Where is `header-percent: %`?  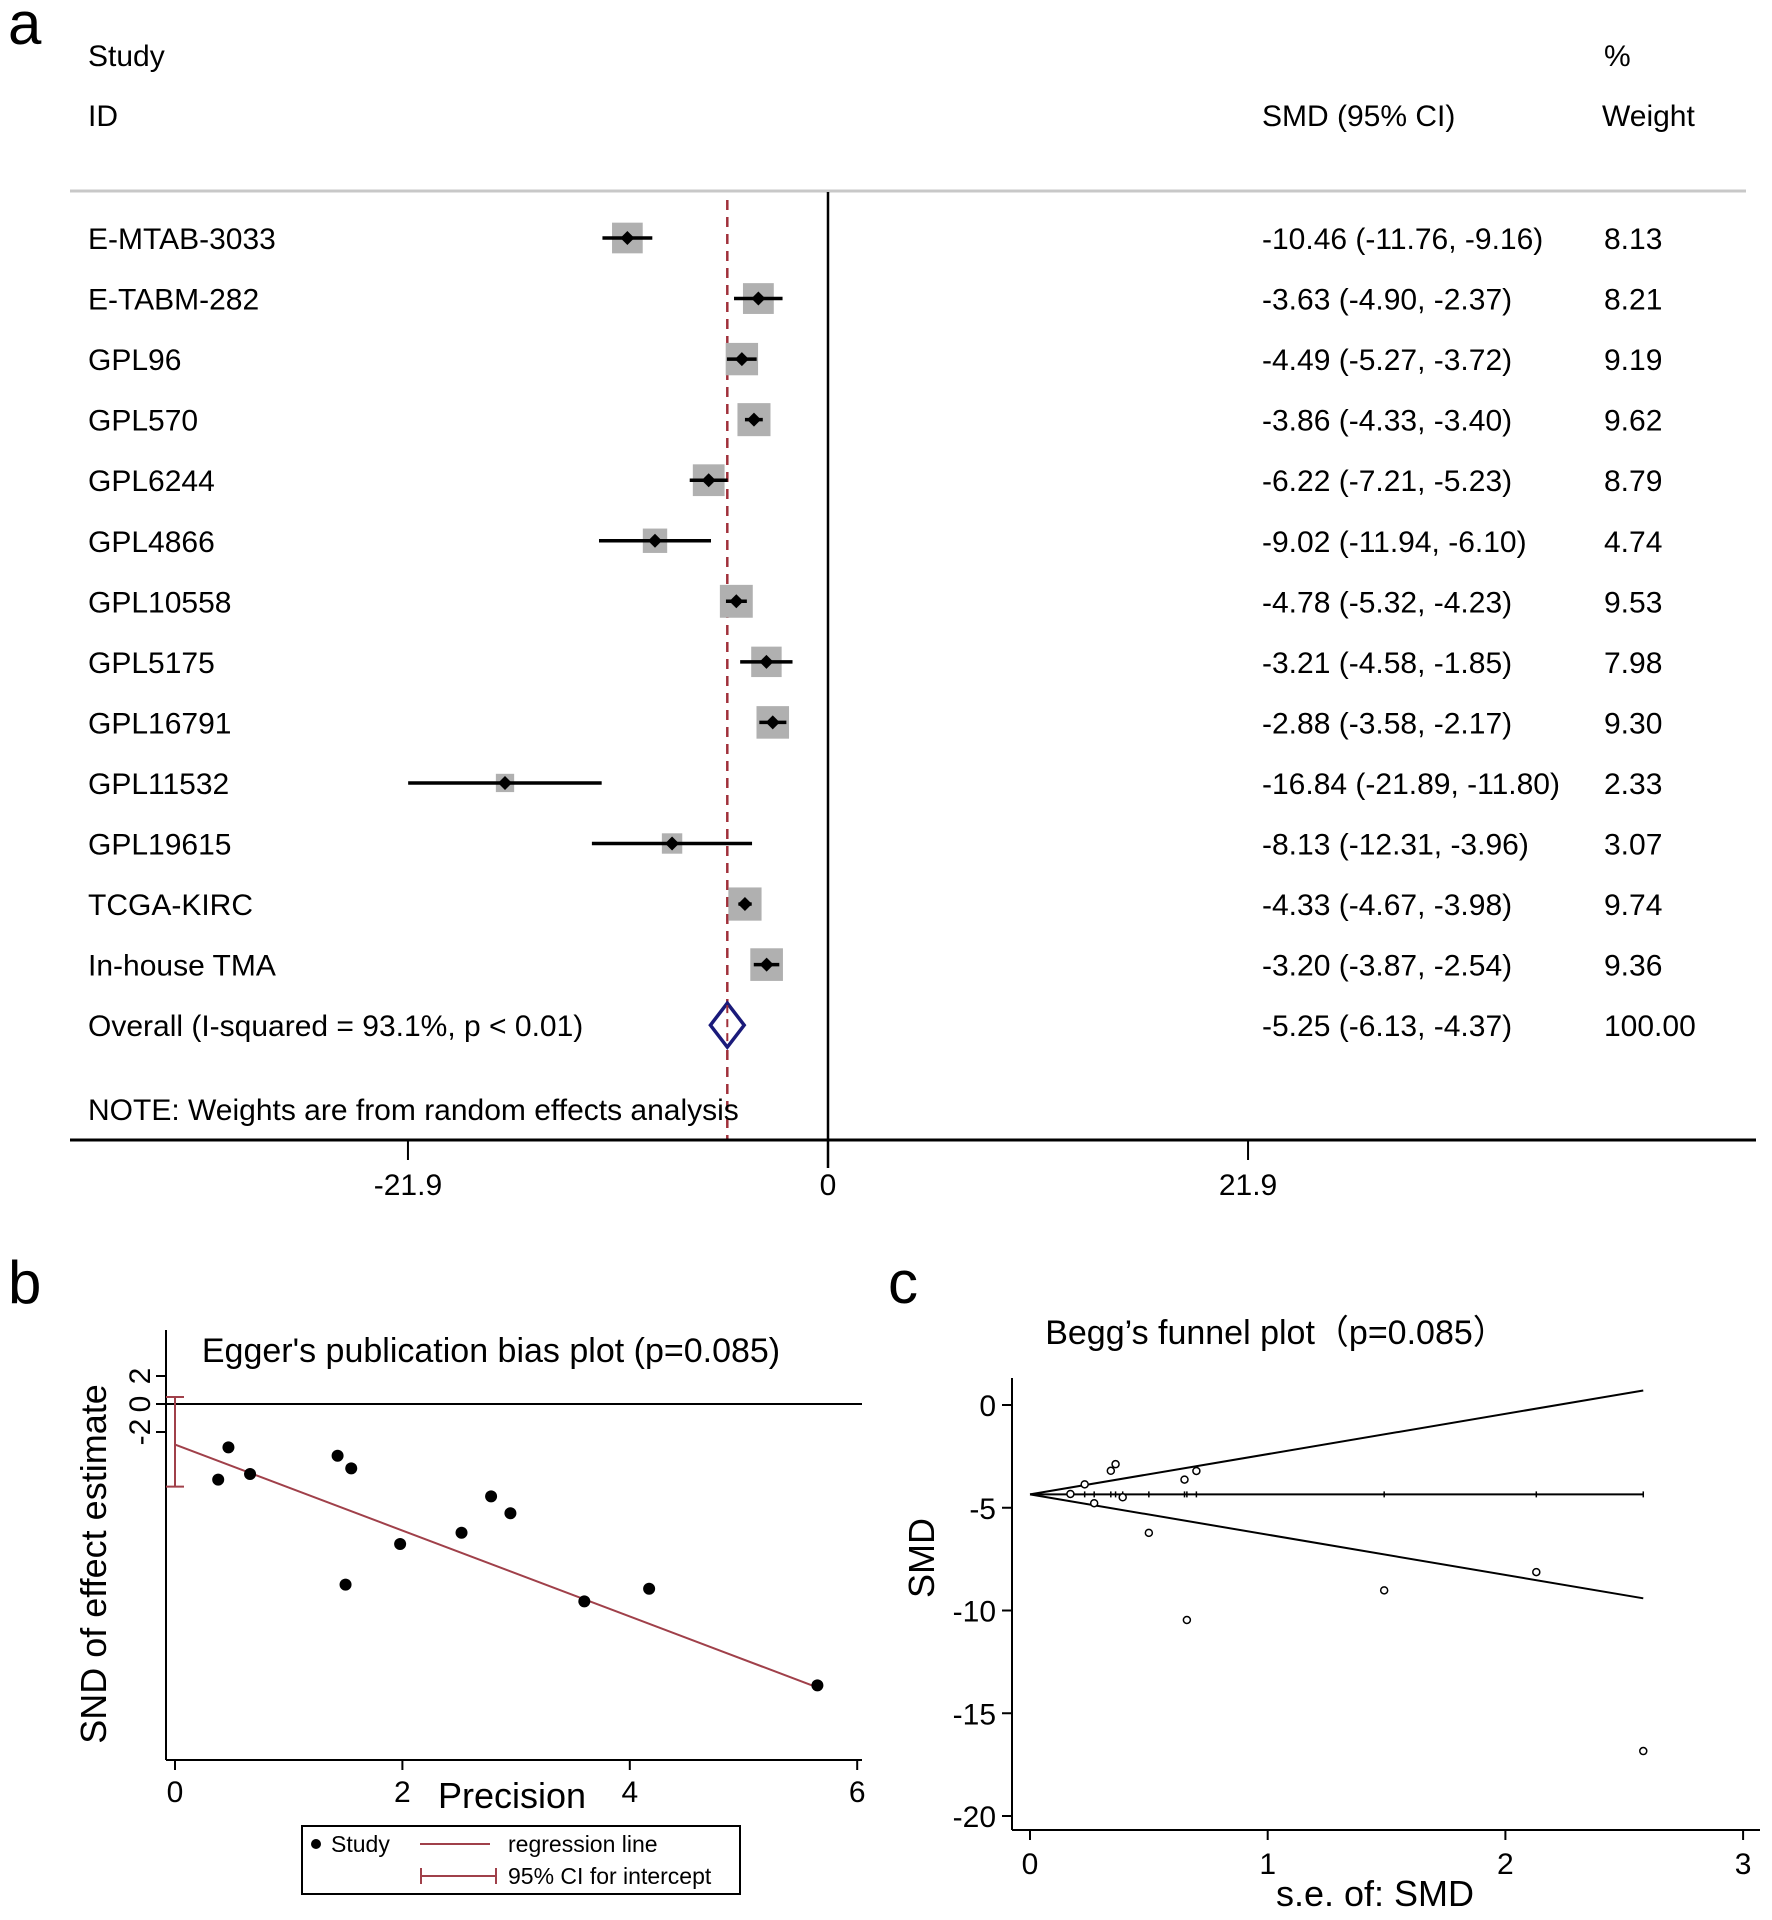
header-percent: % is located at coordinates (1617, 56).